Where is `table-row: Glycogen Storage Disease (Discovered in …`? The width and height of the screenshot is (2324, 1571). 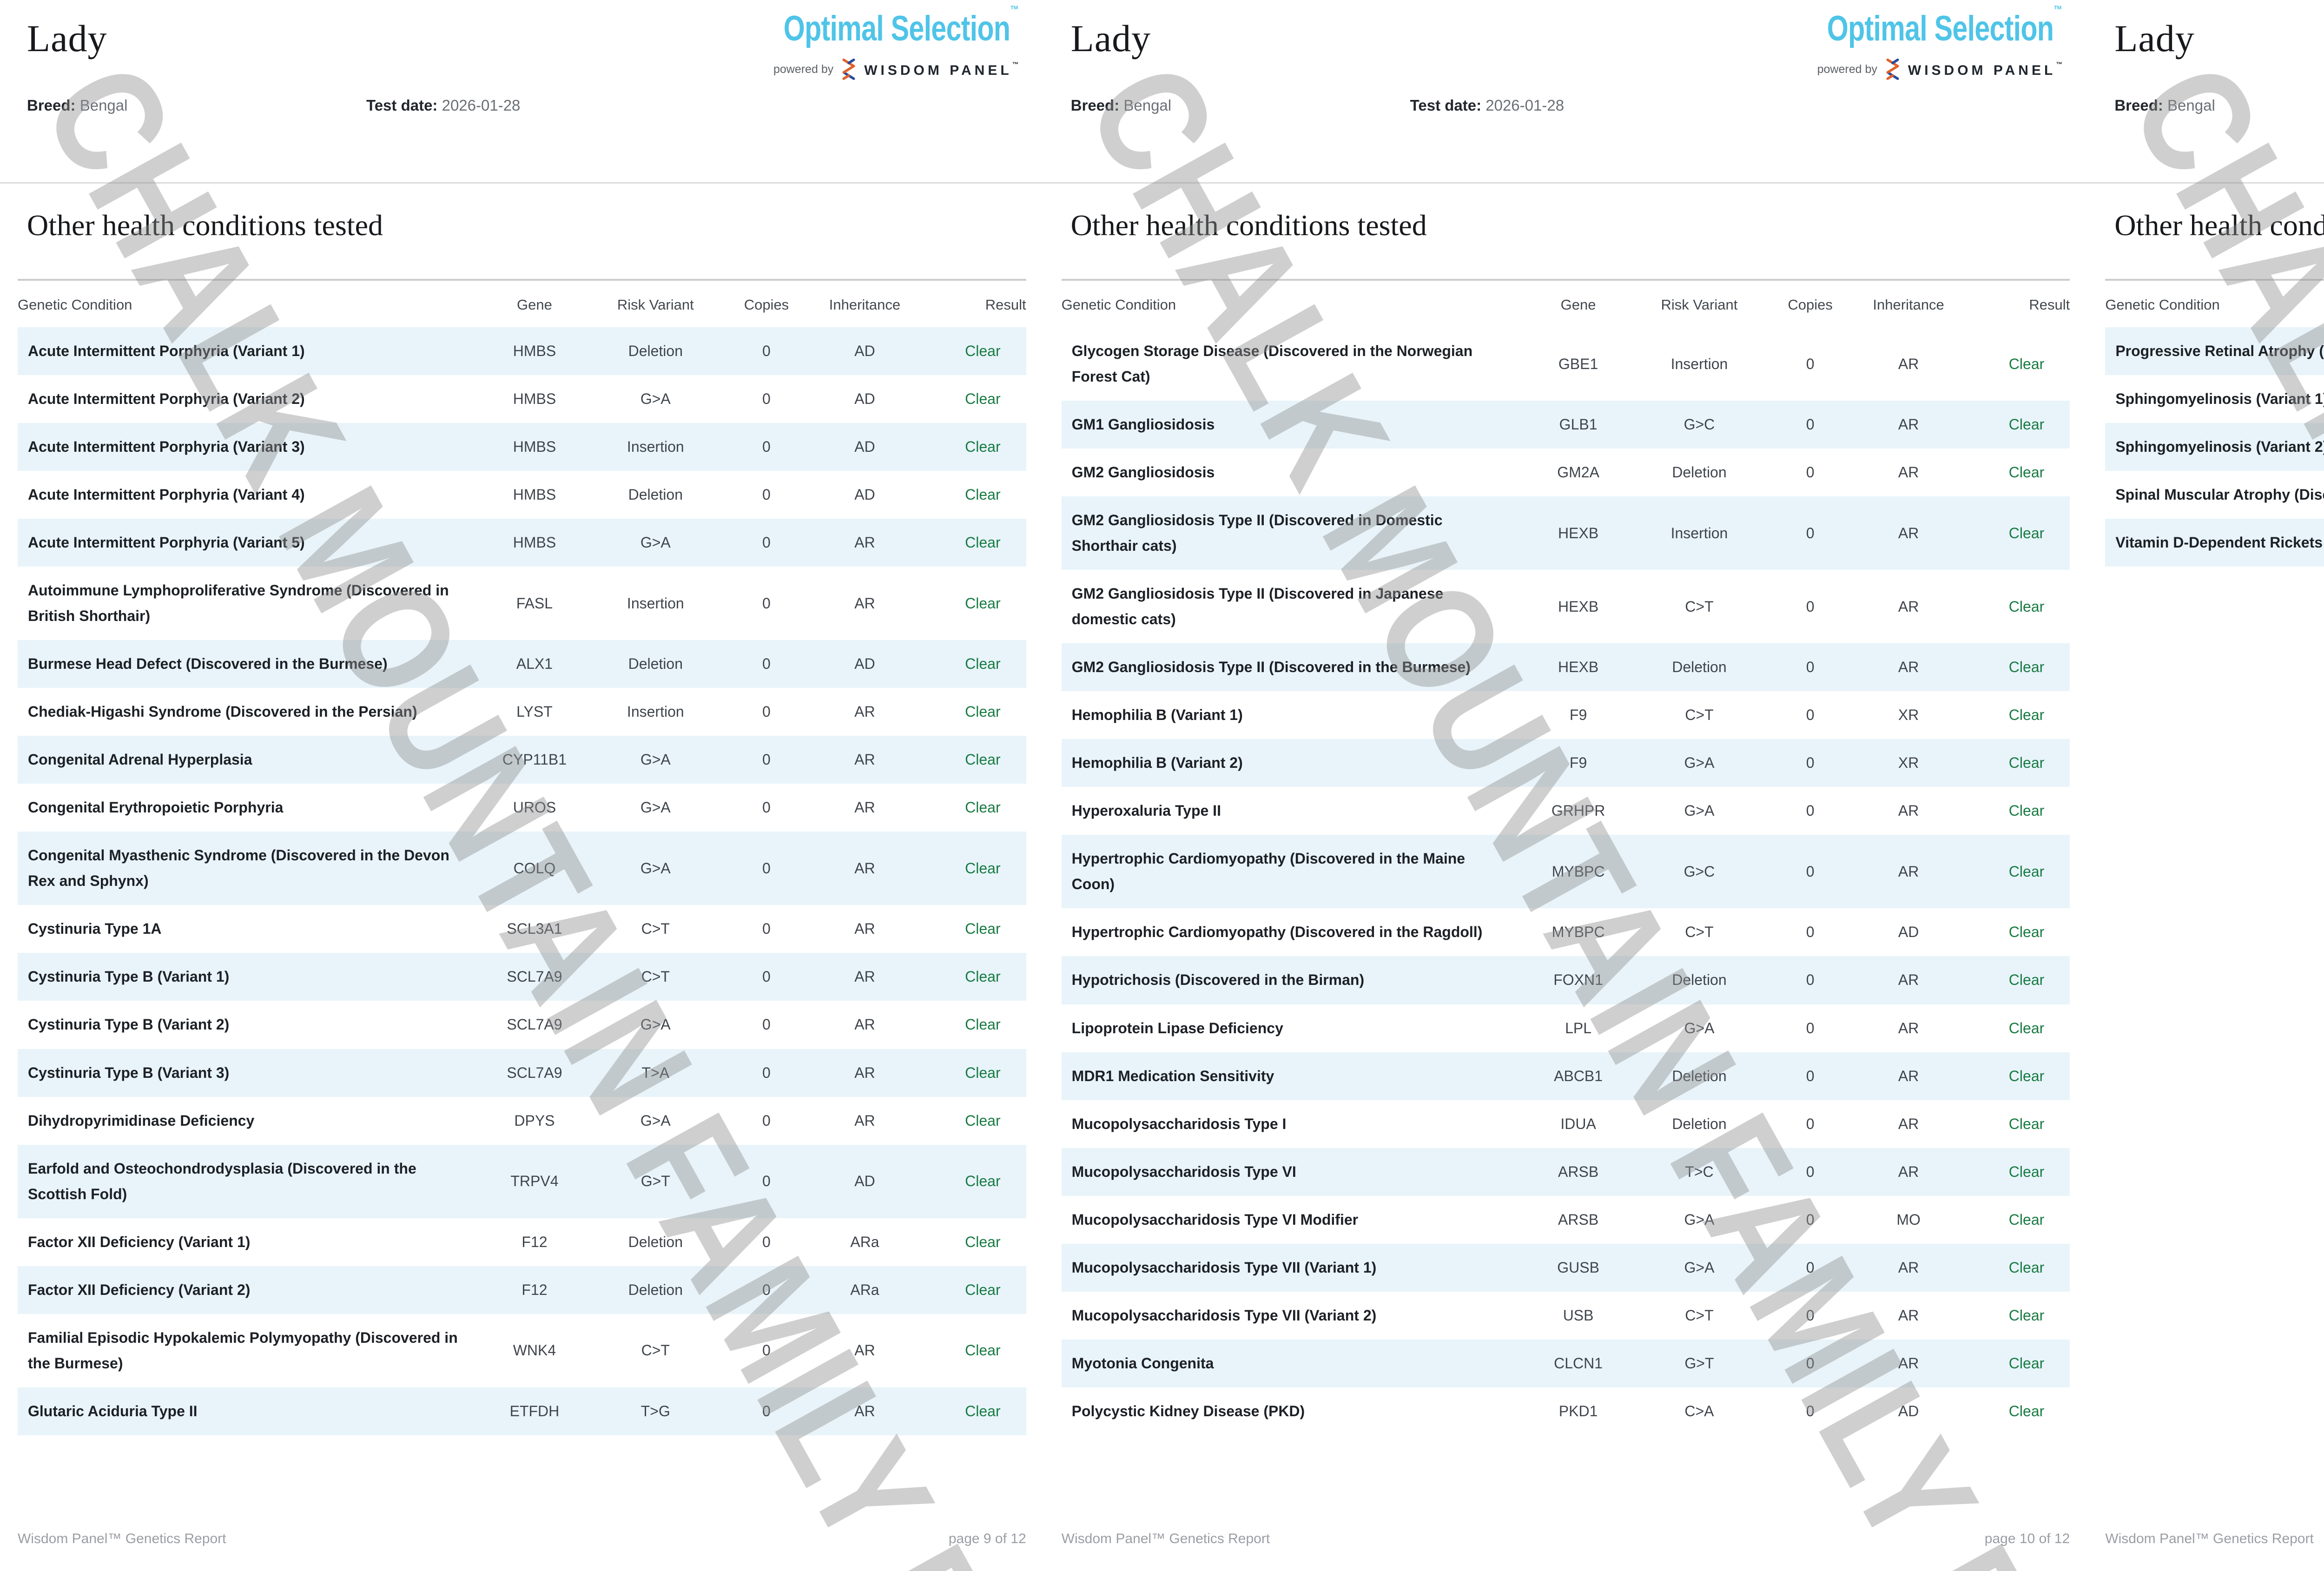 table-row: Glycogen Storage Disease (Discovered in … is located at coordinates (1566, 364).